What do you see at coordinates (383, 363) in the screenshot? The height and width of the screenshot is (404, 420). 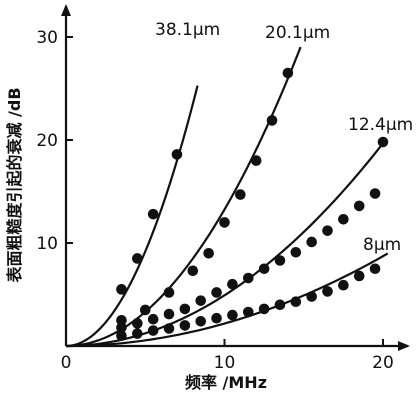 I see `x-tick-label: 20` at bounding box center [383, 363].